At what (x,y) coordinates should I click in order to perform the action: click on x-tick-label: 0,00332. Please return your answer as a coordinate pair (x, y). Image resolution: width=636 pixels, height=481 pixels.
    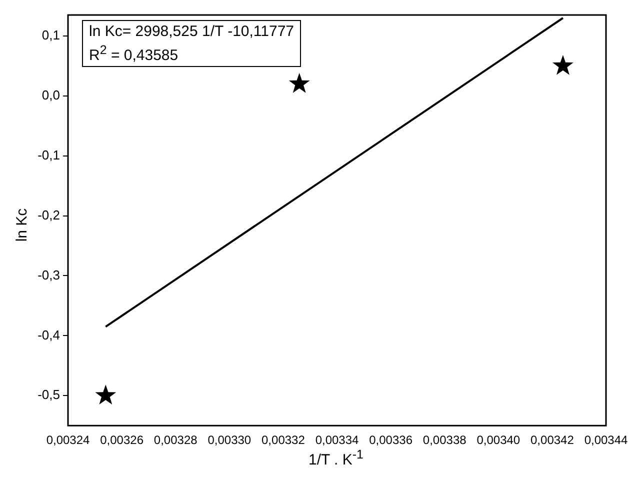
    Looking at the image, I should click on (284, 440).